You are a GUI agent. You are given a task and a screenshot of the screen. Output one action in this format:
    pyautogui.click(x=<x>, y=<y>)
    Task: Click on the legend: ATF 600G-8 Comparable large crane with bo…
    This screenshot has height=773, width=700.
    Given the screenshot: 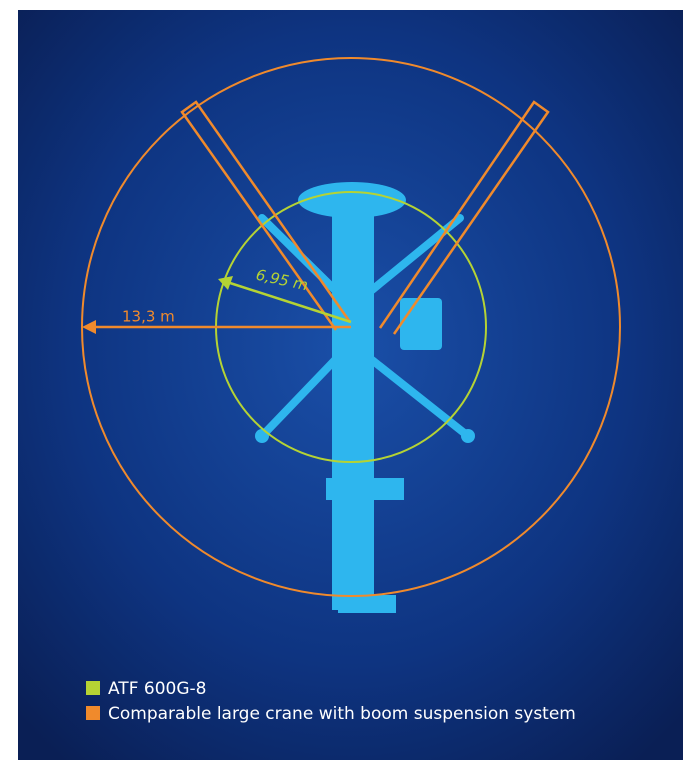 What is the action you would take?
    pyautogui.click(x=331, y=701)
    